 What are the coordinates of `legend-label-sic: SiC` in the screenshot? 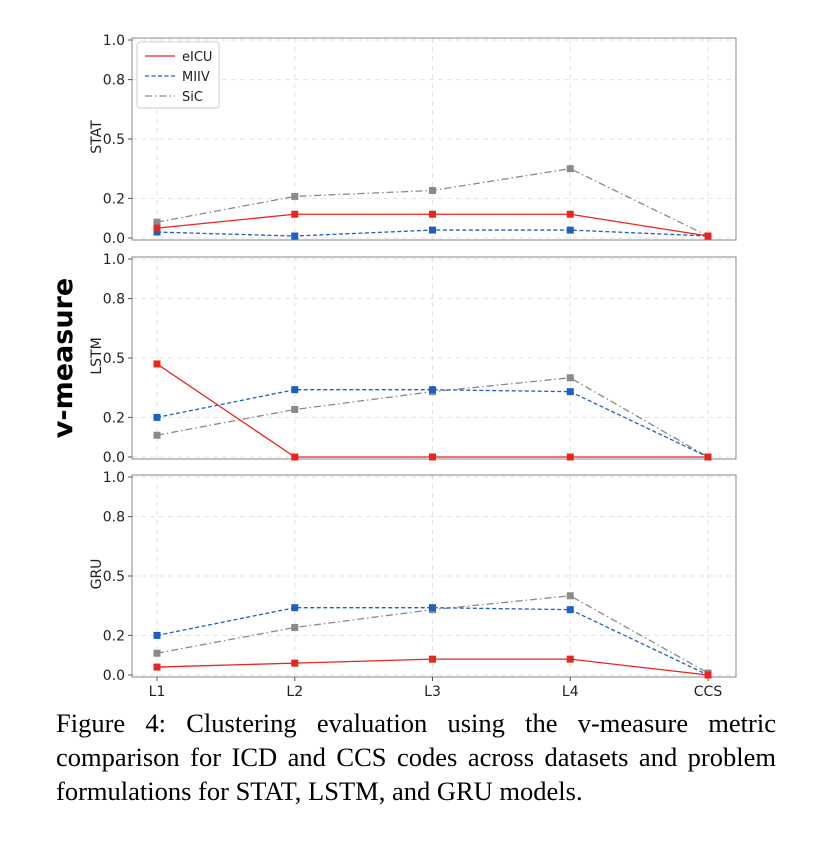 It's located at (192, 97).